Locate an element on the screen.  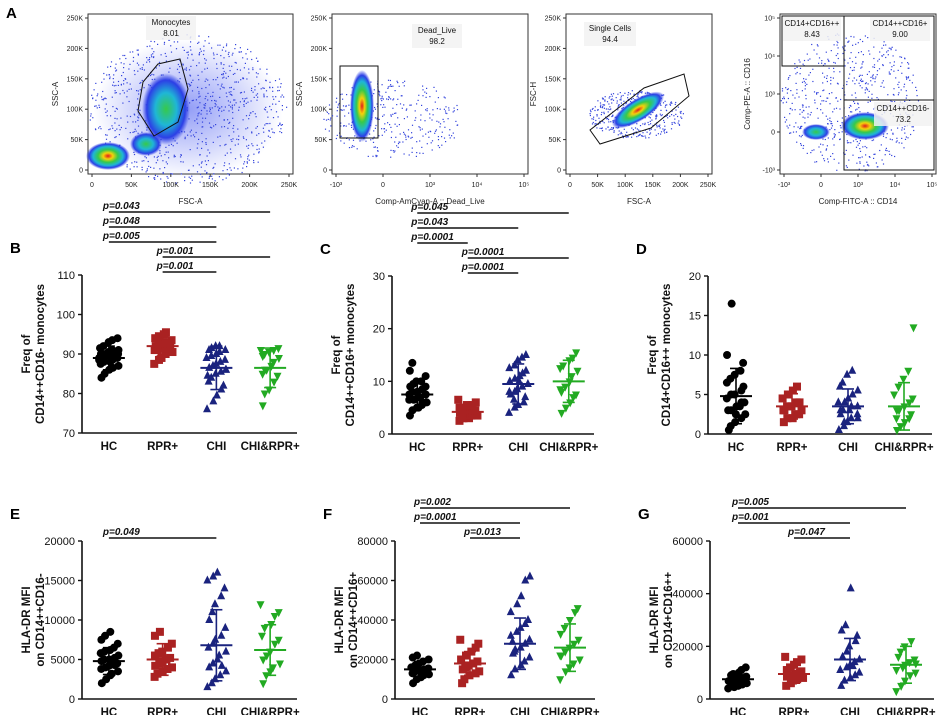
series-chi-rpr- is located at coordinates (270, 645).